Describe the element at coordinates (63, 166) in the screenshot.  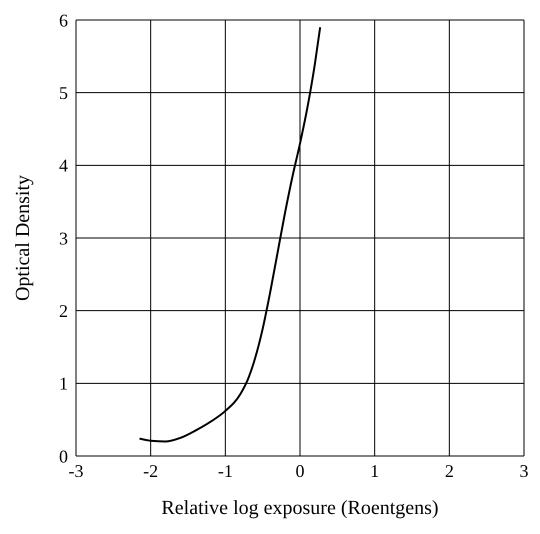
I see `y-tick-label: 4` at that location.